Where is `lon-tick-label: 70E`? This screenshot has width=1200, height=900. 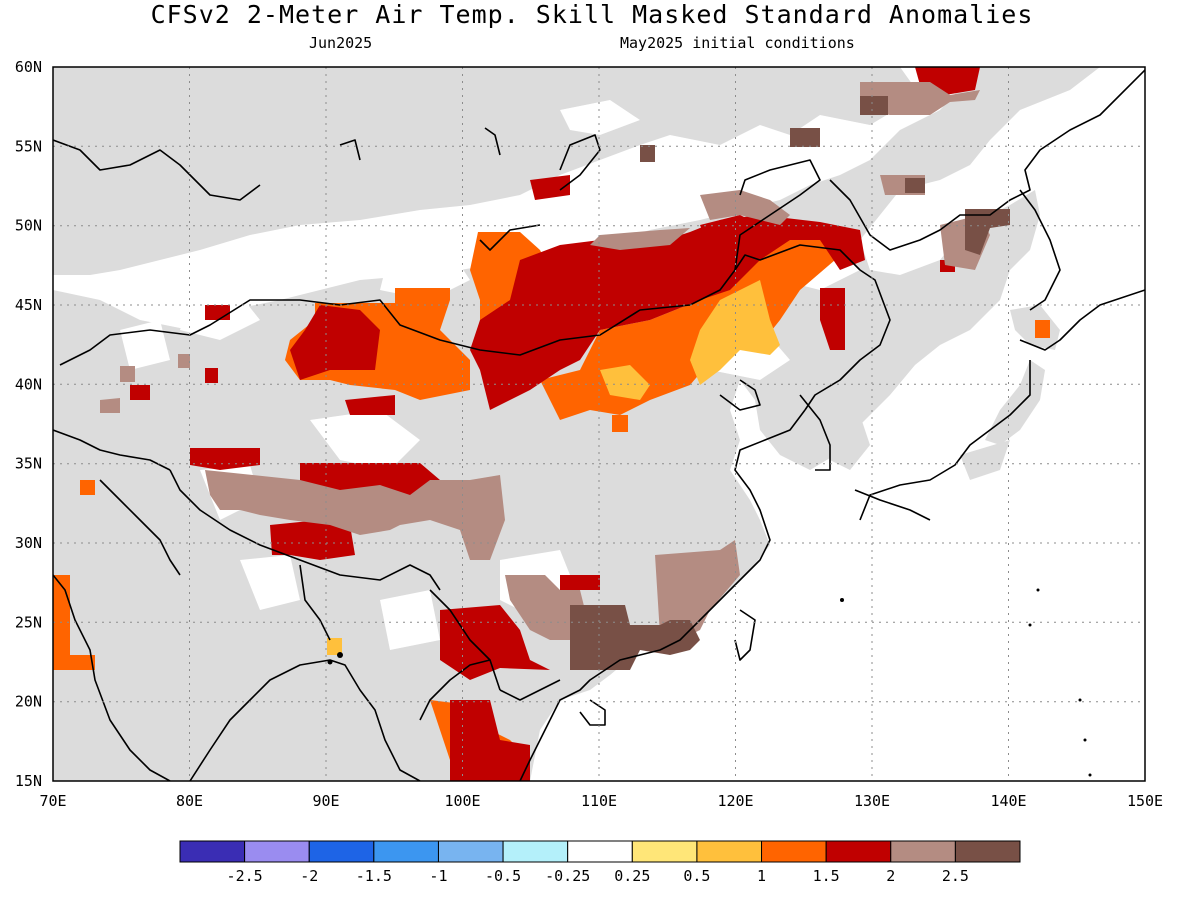
lon-tick-label: 70E is located at coordinates (52, 801).